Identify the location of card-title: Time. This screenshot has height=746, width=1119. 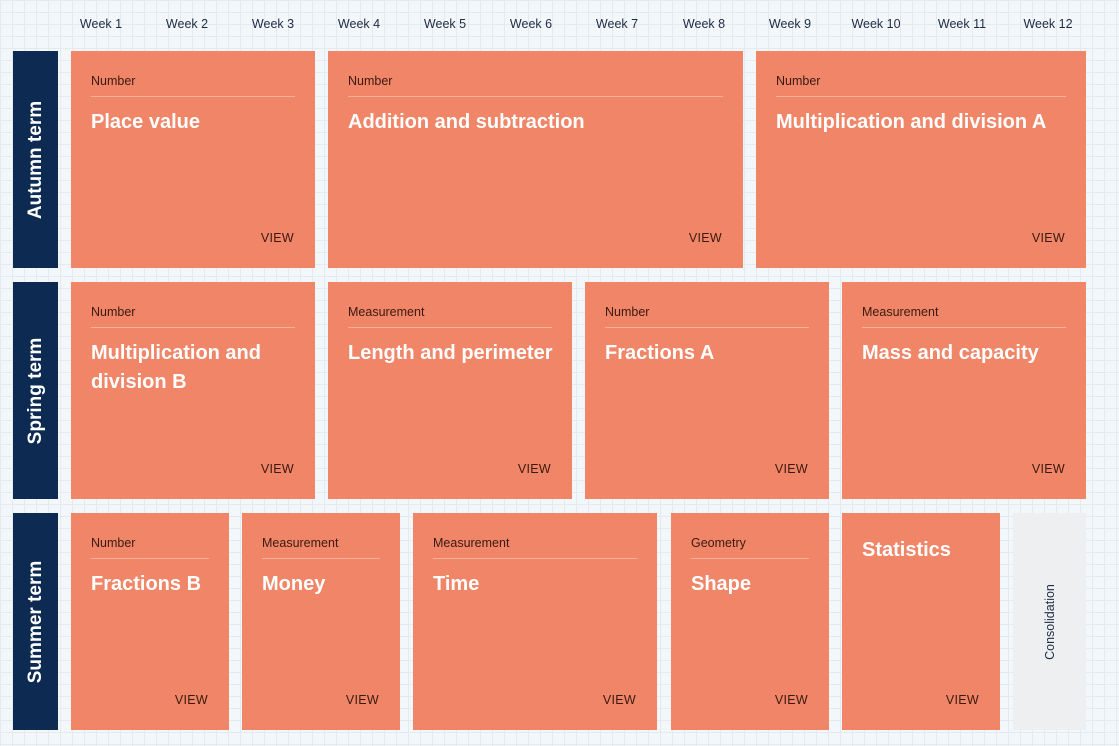
(456, 584).